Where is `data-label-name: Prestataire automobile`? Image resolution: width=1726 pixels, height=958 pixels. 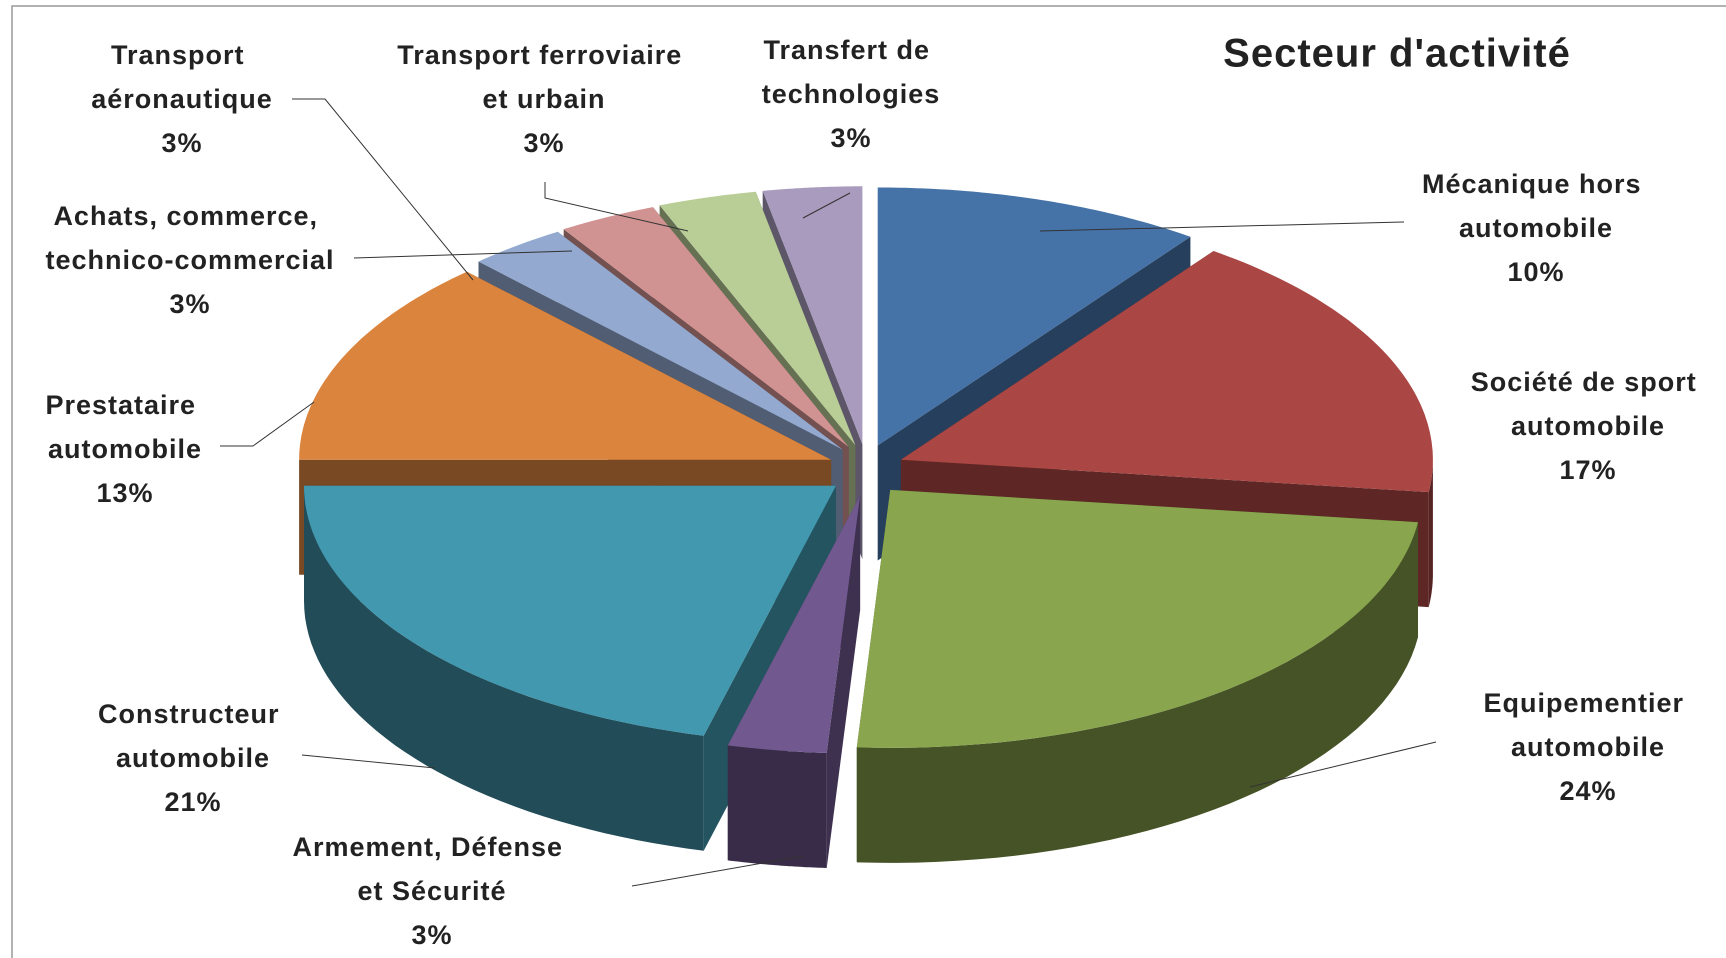
data-label-name: Prestataire automobile is located at coordinates (124, 427).